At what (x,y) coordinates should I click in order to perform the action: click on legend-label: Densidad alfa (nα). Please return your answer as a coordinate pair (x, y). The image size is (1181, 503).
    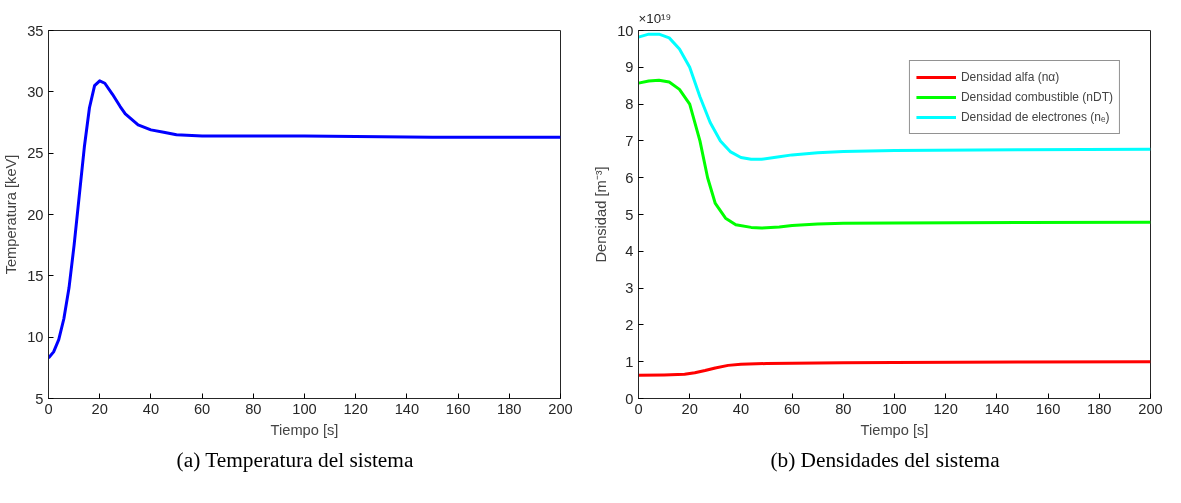
    Looking at the image, I should click on (1010, 77).